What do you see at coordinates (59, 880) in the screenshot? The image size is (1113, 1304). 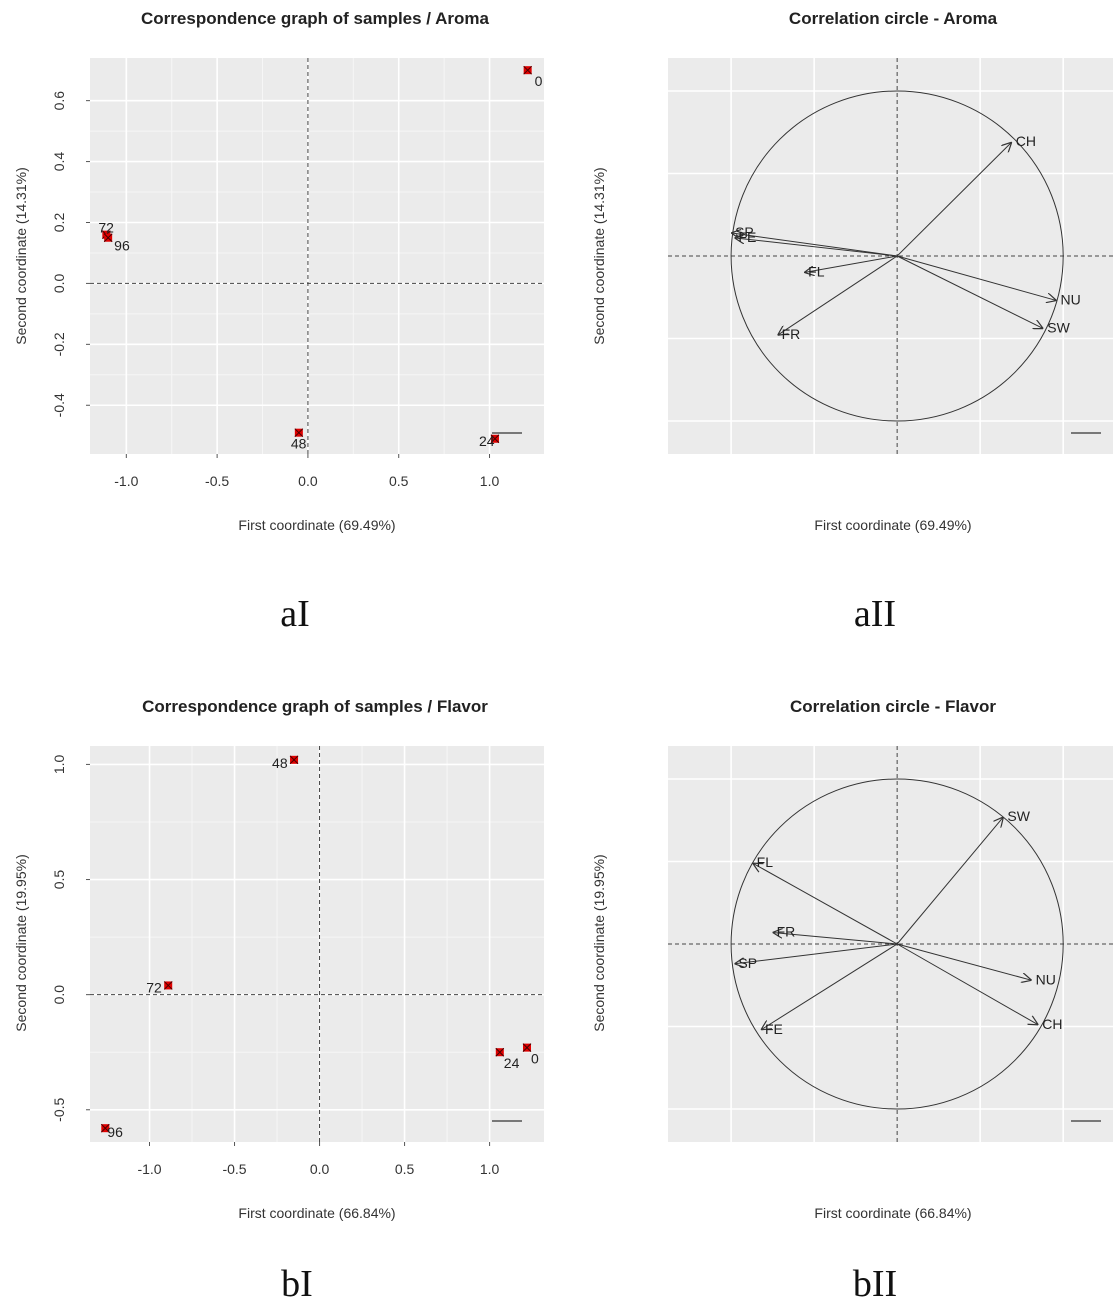 I see `y-tick-label: 0.5` at bounding box center [59, 880].